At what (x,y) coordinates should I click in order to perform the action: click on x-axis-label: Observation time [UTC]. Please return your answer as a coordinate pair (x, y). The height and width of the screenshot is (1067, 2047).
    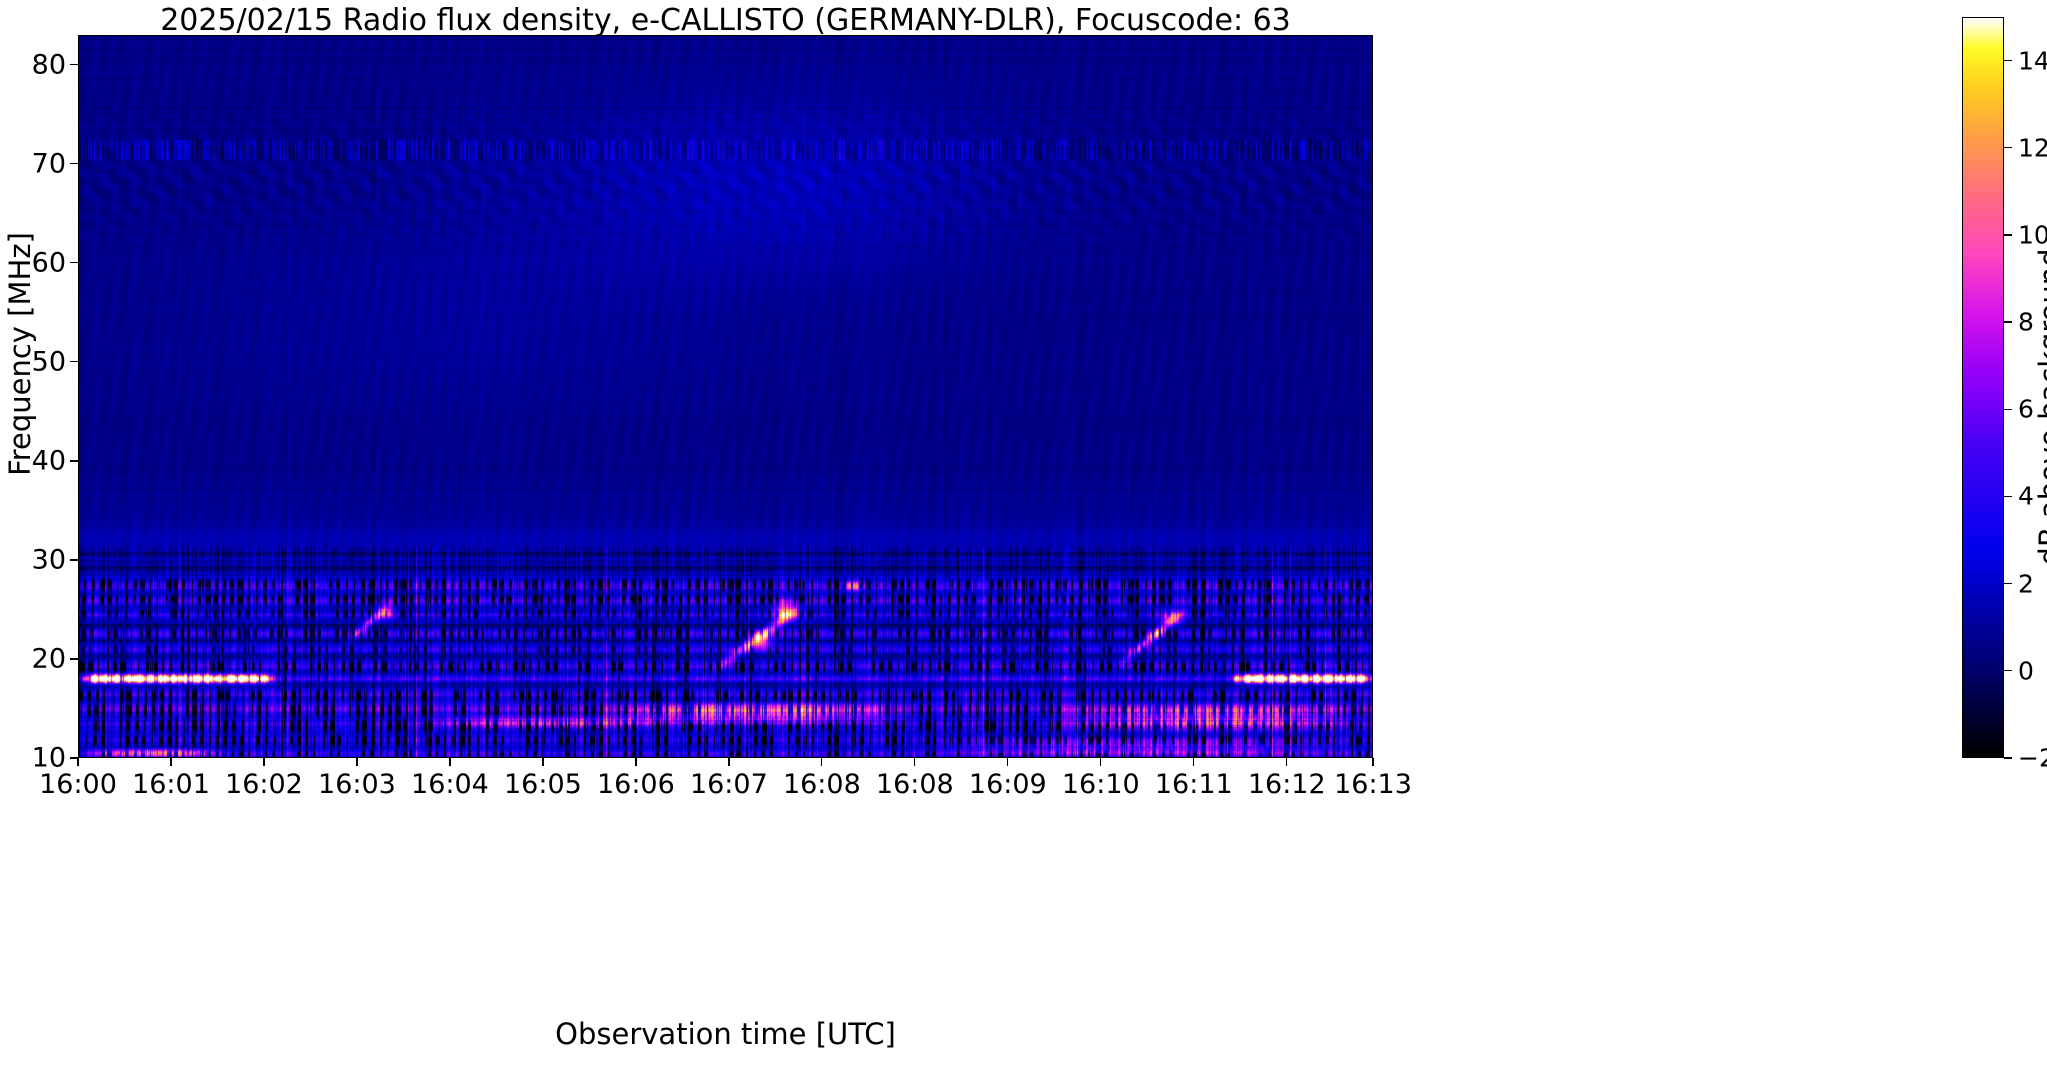
    Looking at the image, I should click on (725, 1034).